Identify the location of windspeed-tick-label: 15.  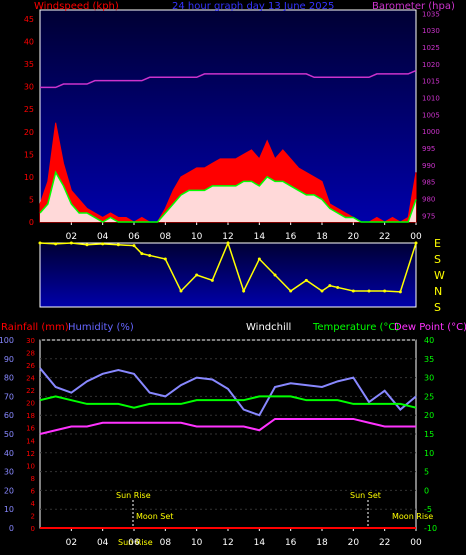
(29, 154).